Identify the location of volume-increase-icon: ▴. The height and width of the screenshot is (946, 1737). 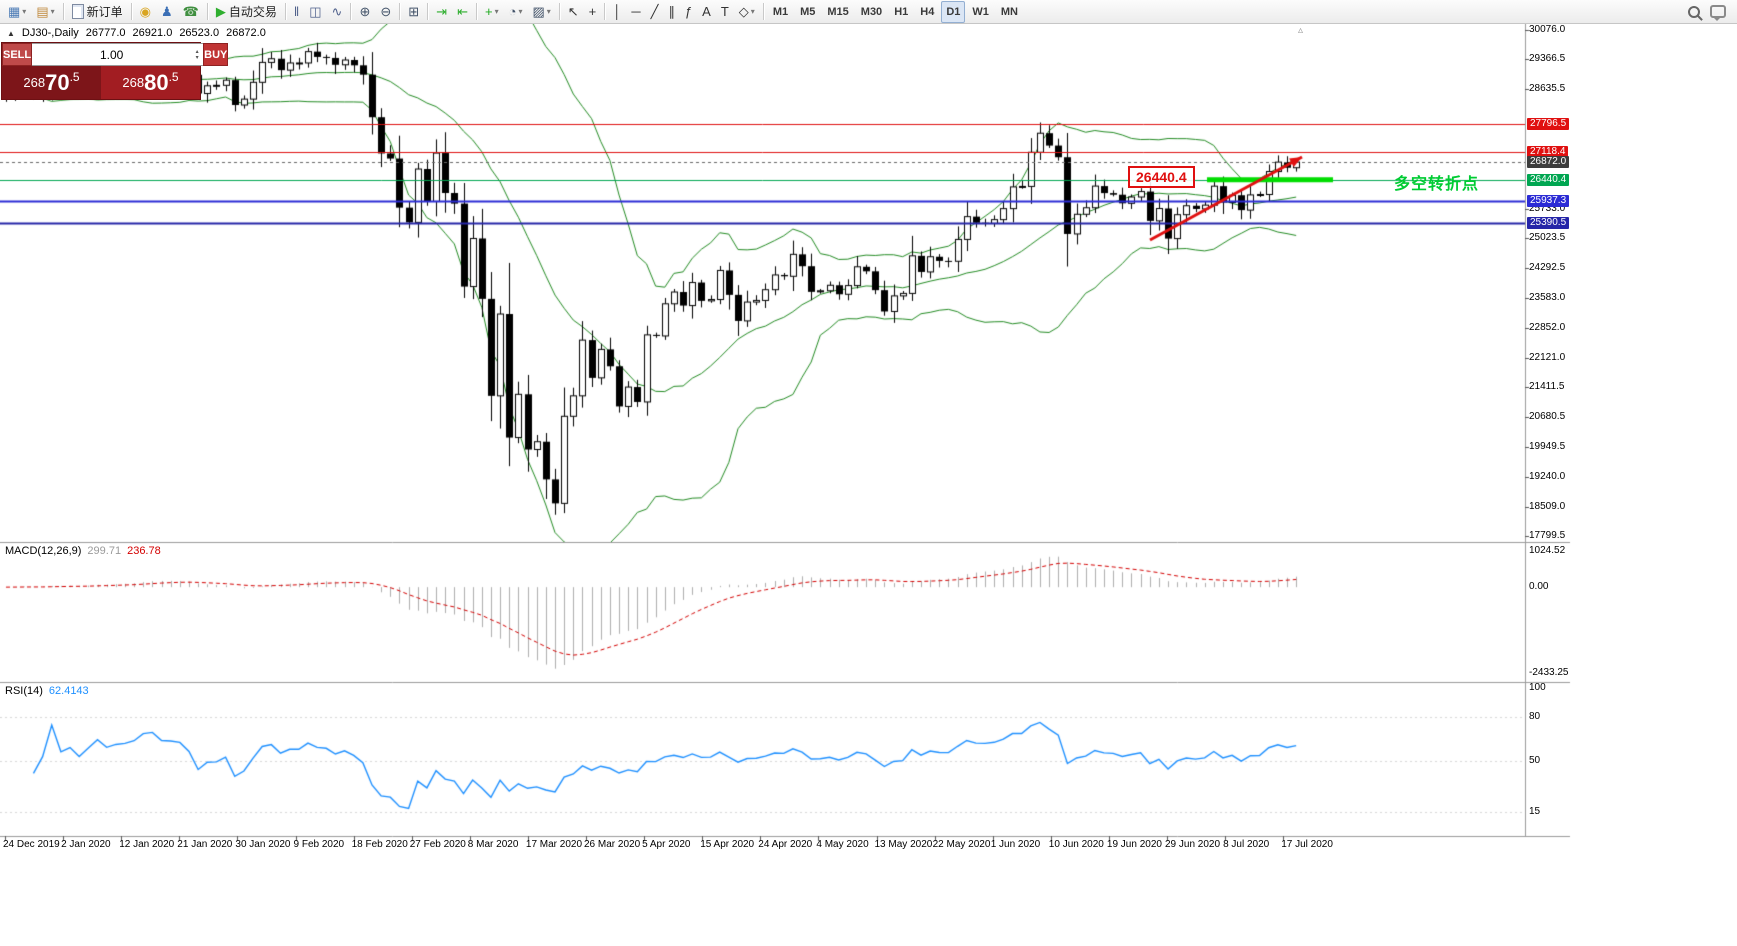
(197, 51).